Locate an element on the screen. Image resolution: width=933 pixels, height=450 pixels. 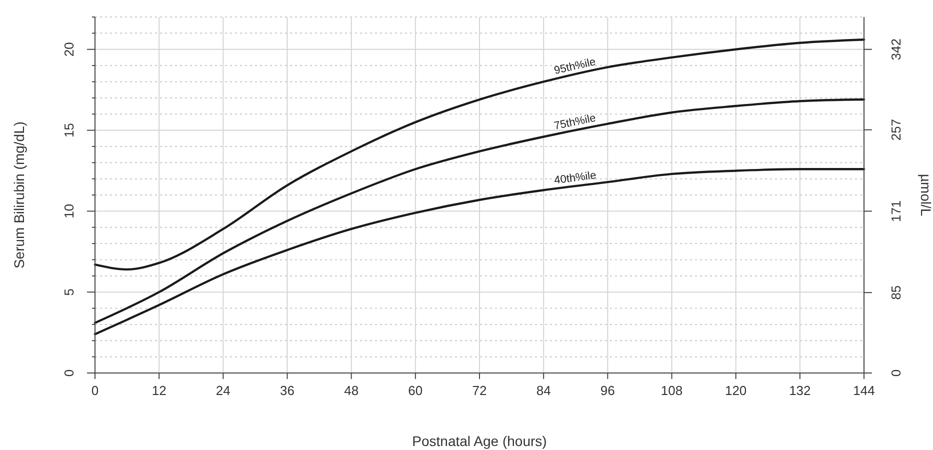
x-tick-label: 132 is located at coordinates (800, 390).